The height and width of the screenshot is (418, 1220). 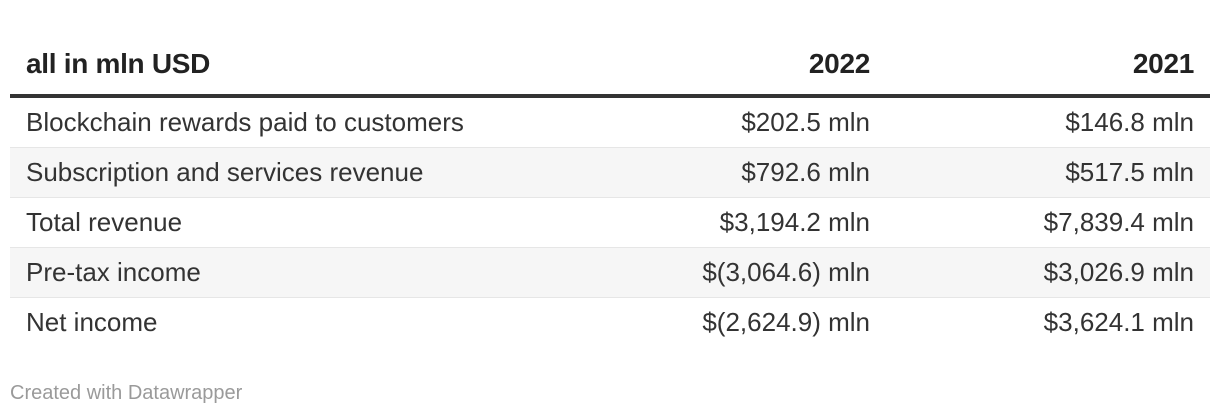 I want to click on row-label: Net income, so click(x=92, y=322).